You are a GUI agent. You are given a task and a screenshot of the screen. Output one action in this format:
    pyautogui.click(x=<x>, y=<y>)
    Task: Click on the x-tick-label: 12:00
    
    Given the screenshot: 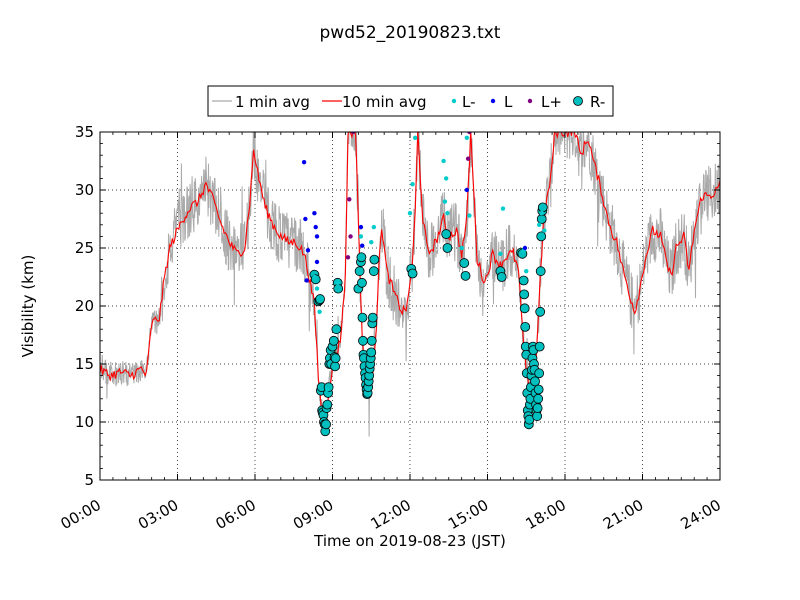 What is the action you would take?
    pyautogui.click(x=391, y=514)
    